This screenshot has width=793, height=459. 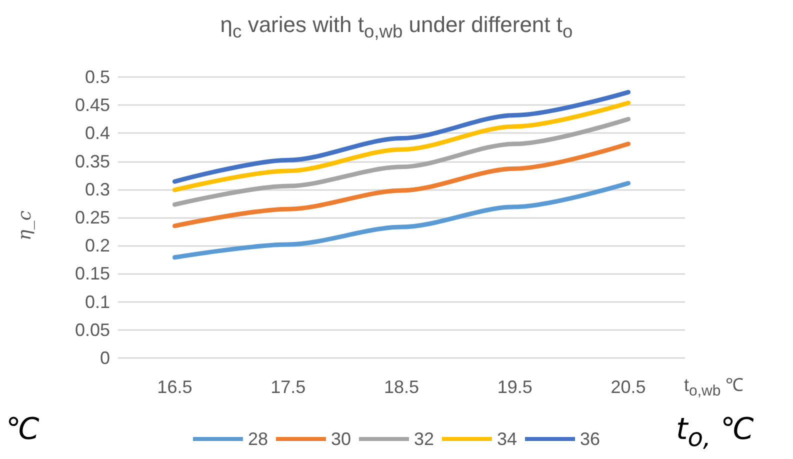 What do you see at coordinates (628, 387) in the screenshot?
I see `x-tick-label: 20.5` at bounding box center [628, 387].